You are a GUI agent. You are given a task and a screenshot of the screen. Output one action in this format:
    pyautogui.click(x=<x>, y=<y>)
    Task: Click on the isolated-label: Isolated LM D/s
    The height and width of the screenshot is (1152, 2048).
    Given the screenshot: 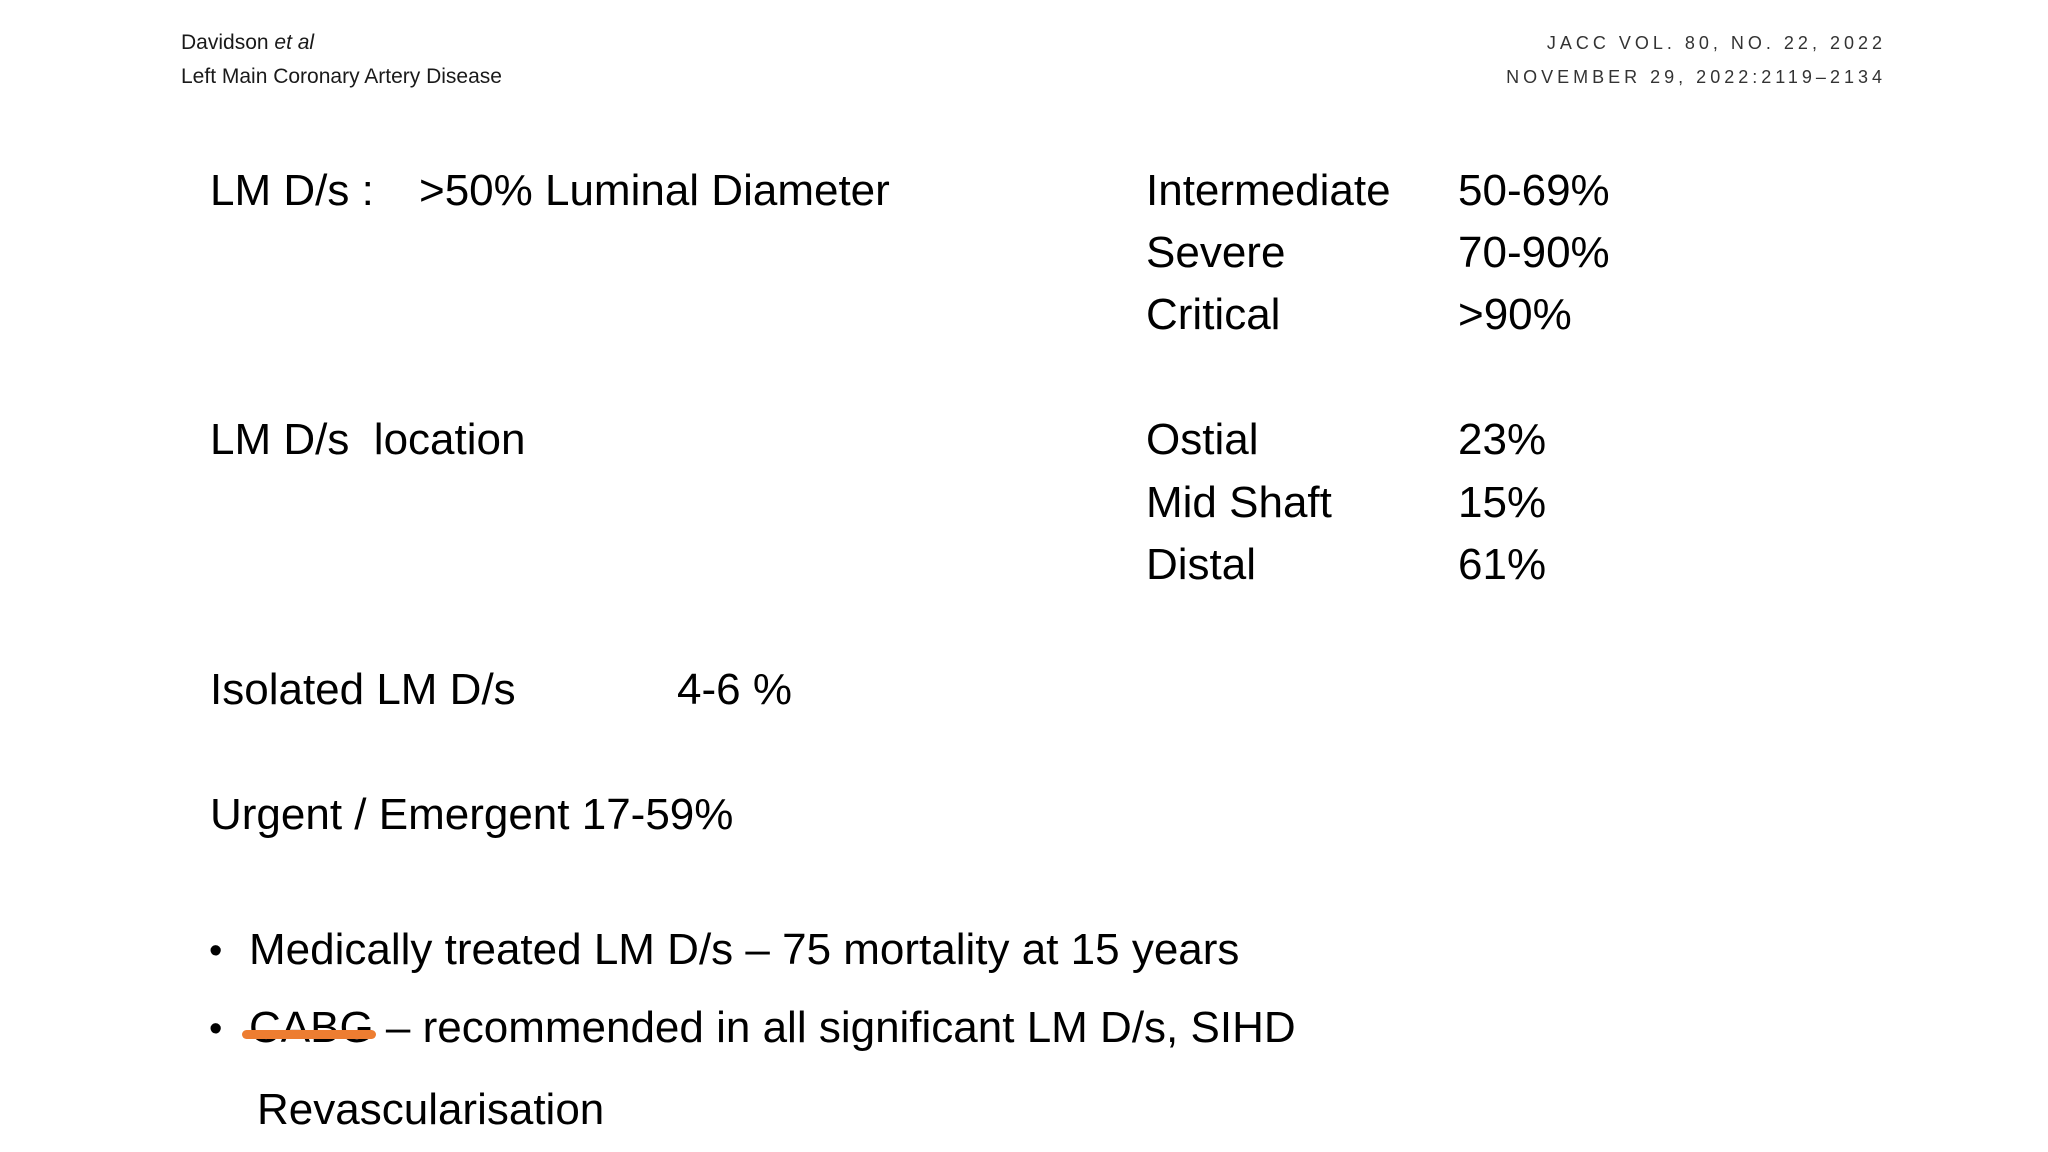 What is the action you would take?
    pyautogui.click(x=363, y=689)
    